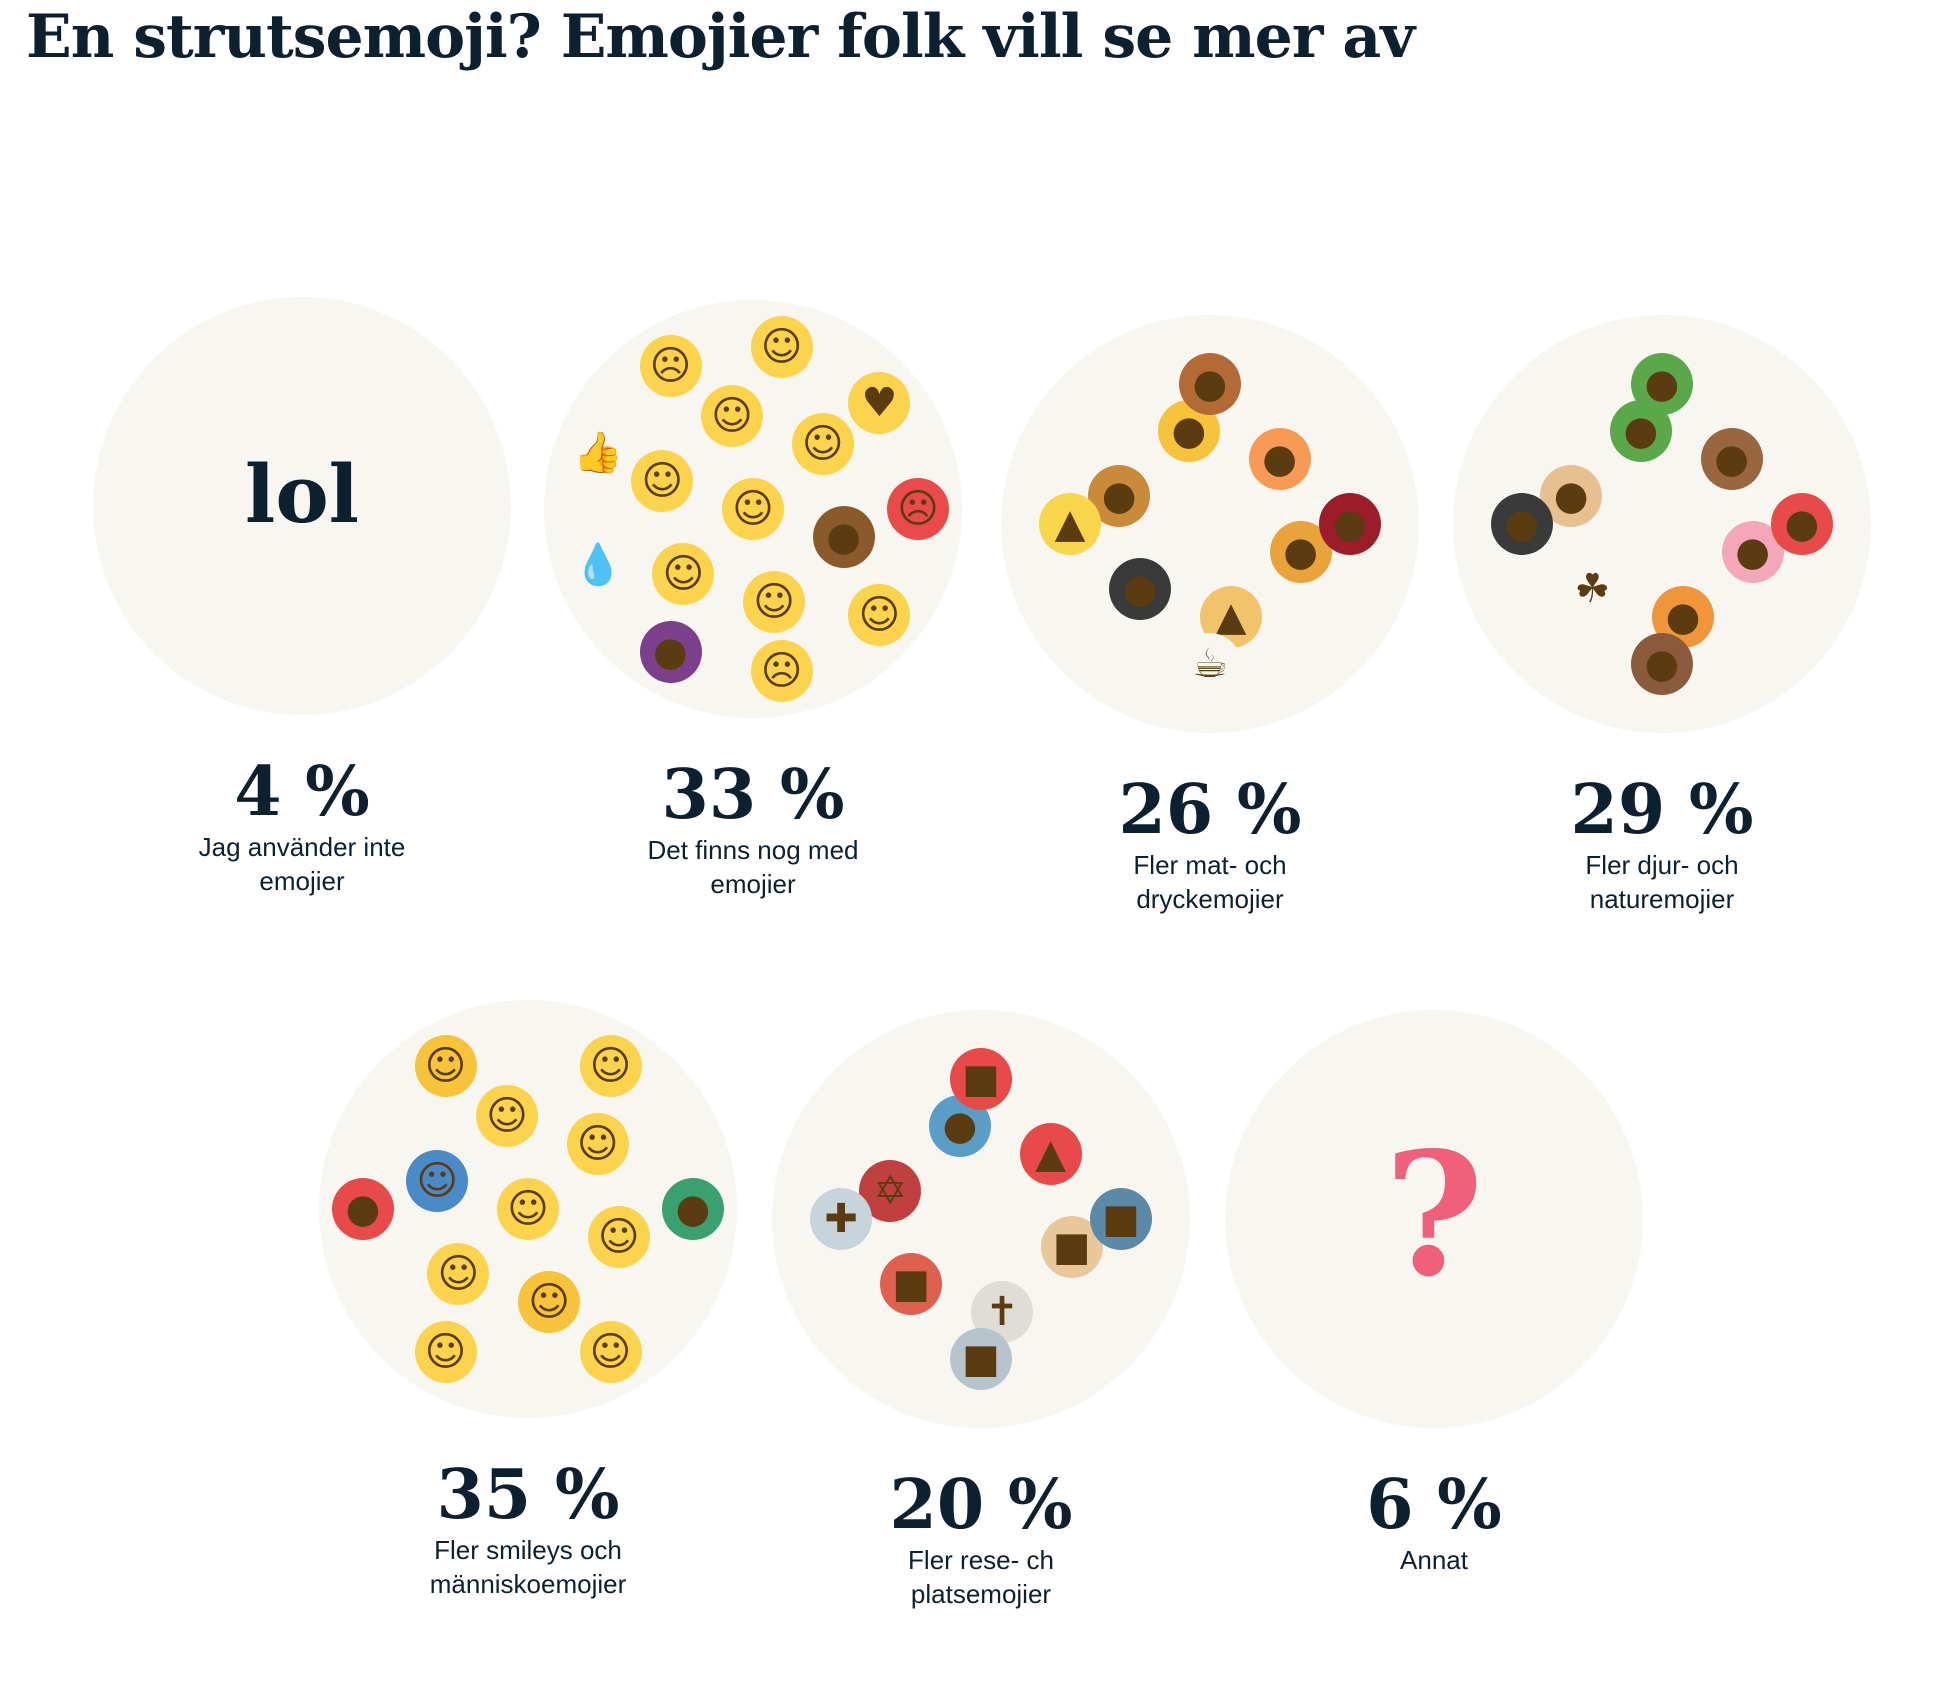 Image resolution: width=1940 pixels, height=1699 pixels. I want to click on sweat-droplets-icon: 💧, so click(597, 565).